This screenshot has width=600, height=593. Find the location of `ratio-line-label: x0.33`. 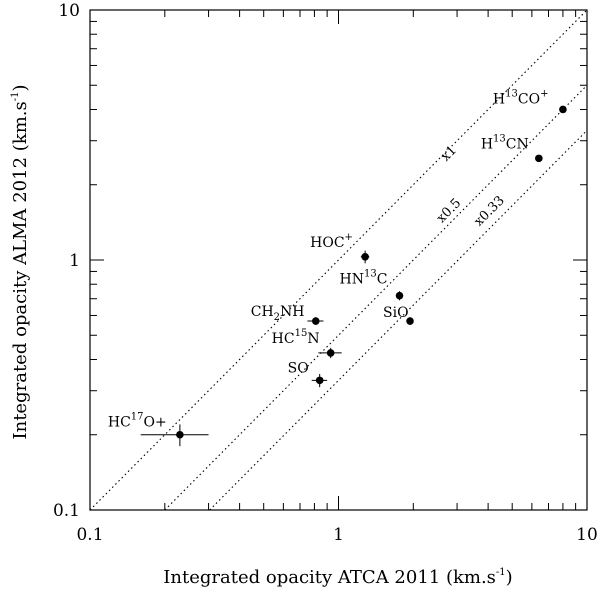

ratio-line-label: x0.33 is located at coordinates (490, 211).